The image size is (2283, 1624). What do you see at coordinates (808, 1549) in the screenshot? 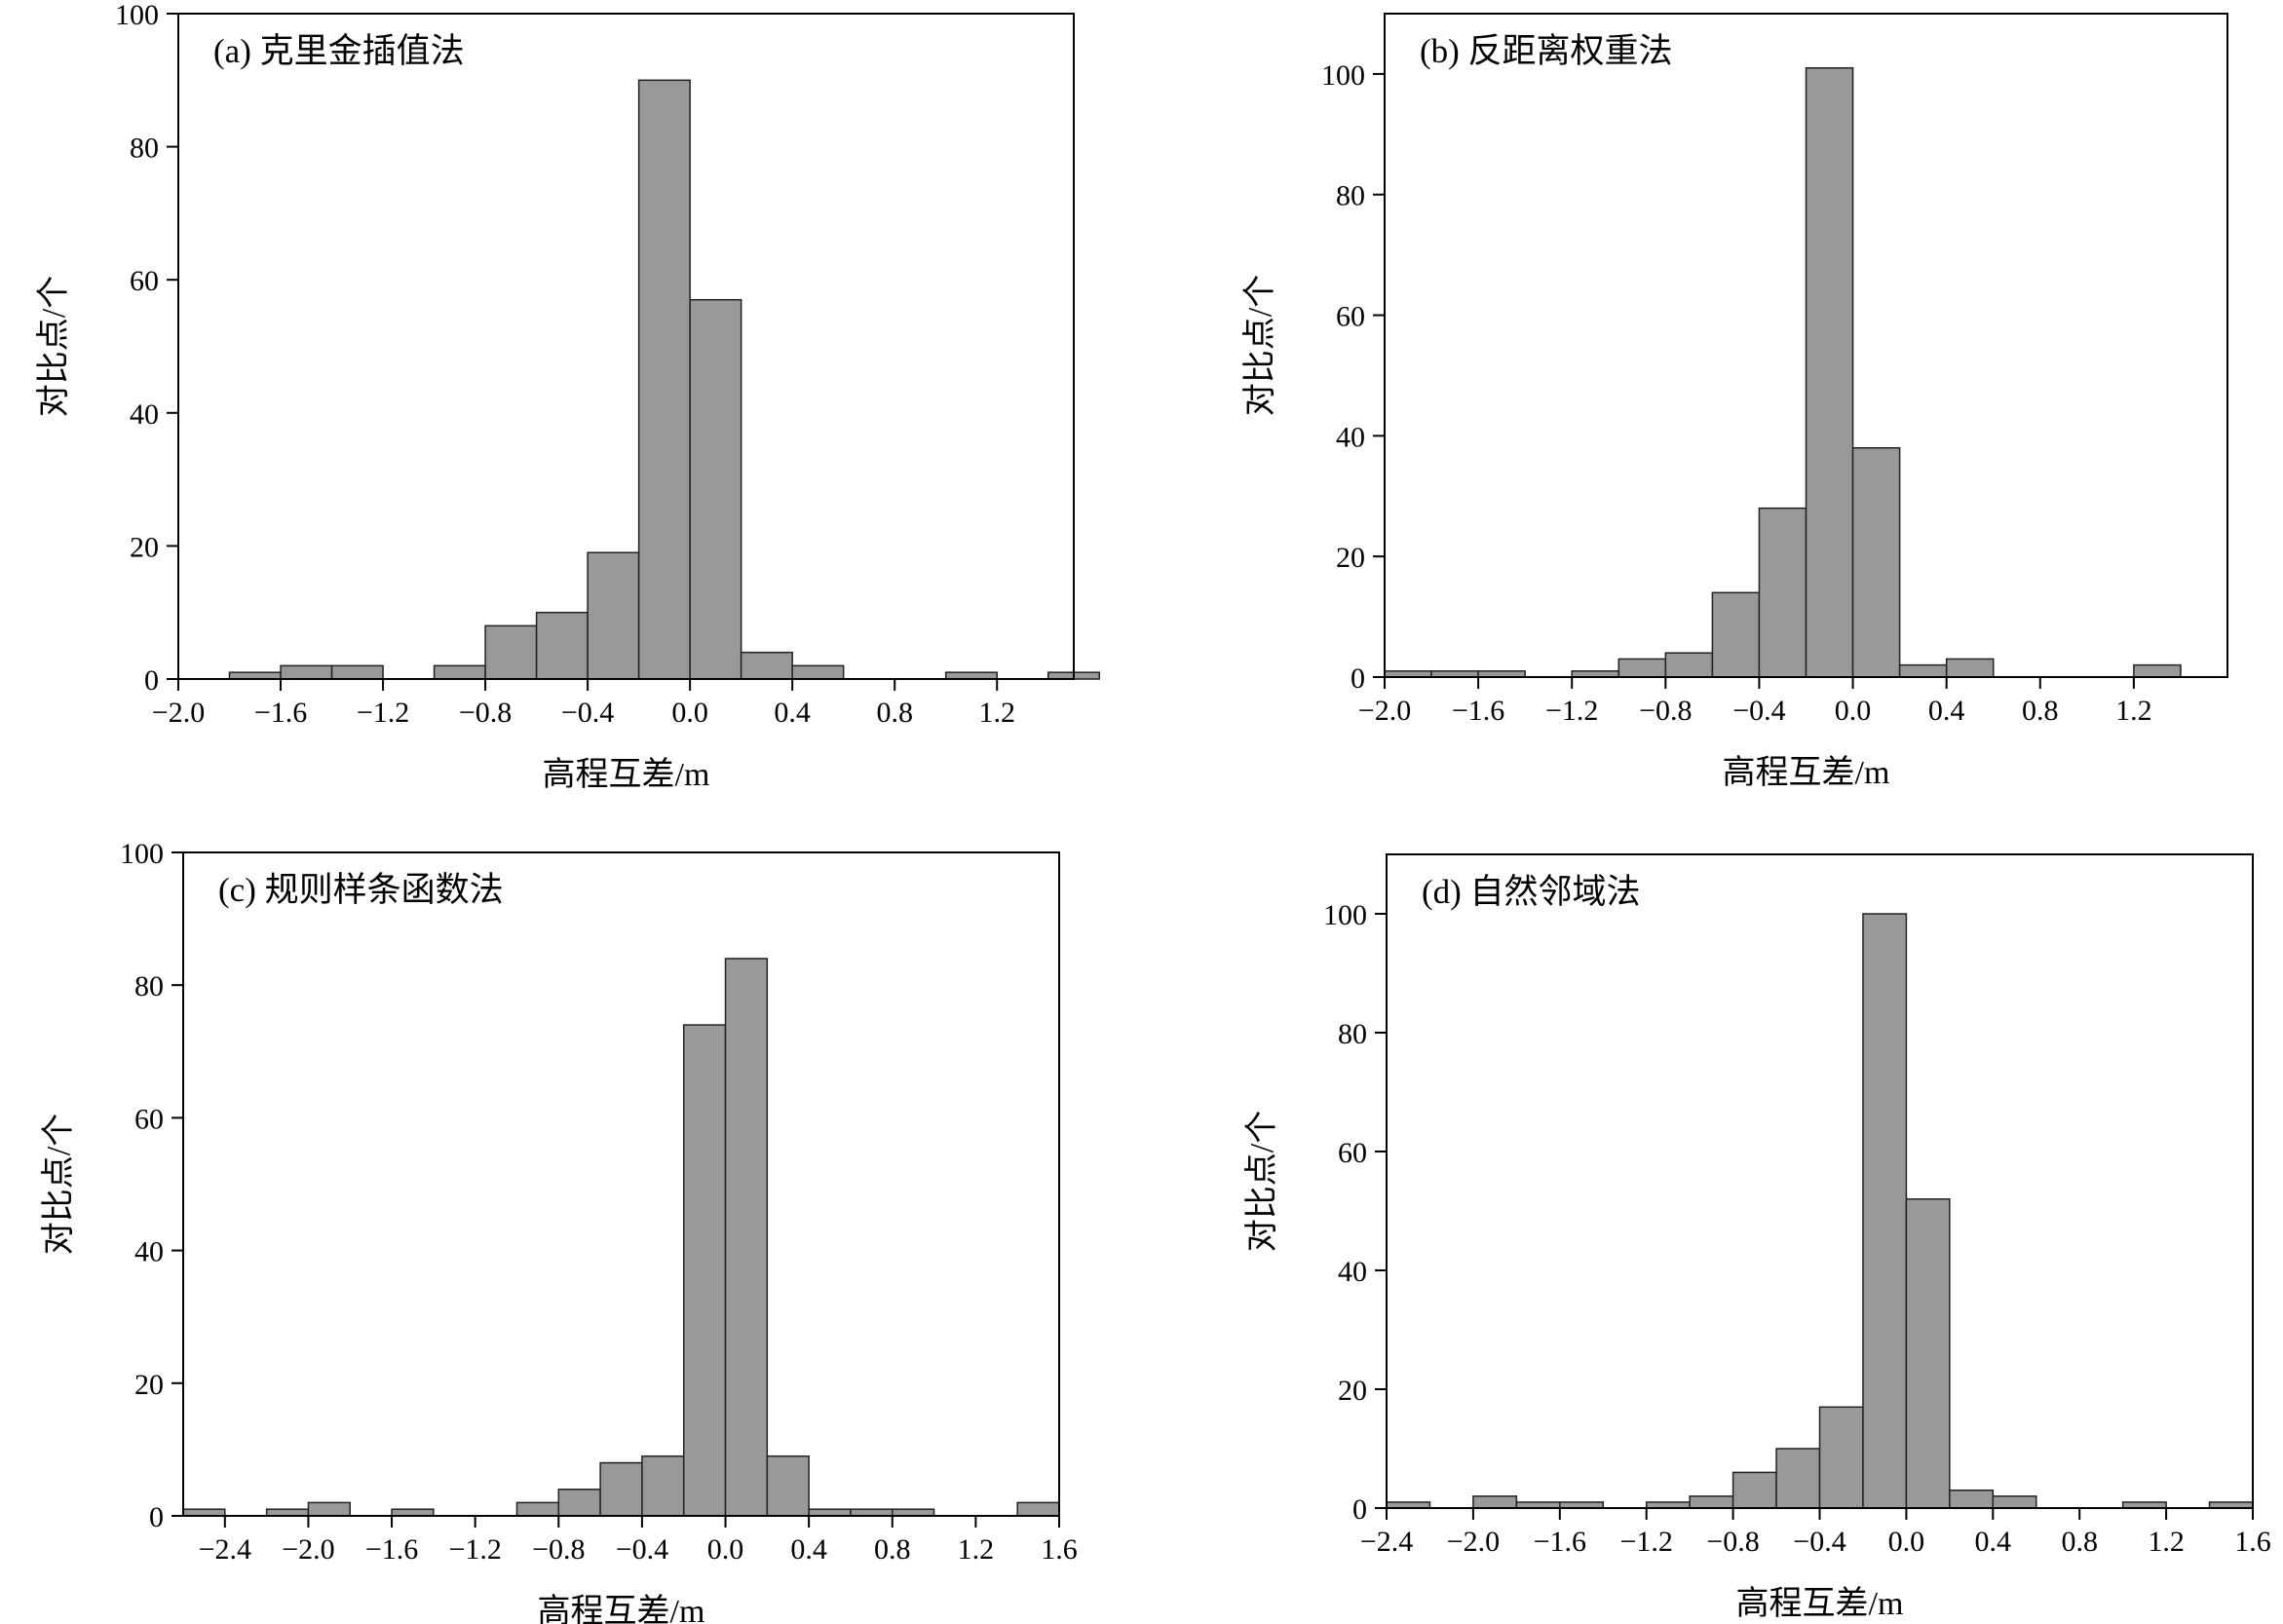
I see `x-tick-label-c-7: 0.4` at bounding box center [808, 1549].